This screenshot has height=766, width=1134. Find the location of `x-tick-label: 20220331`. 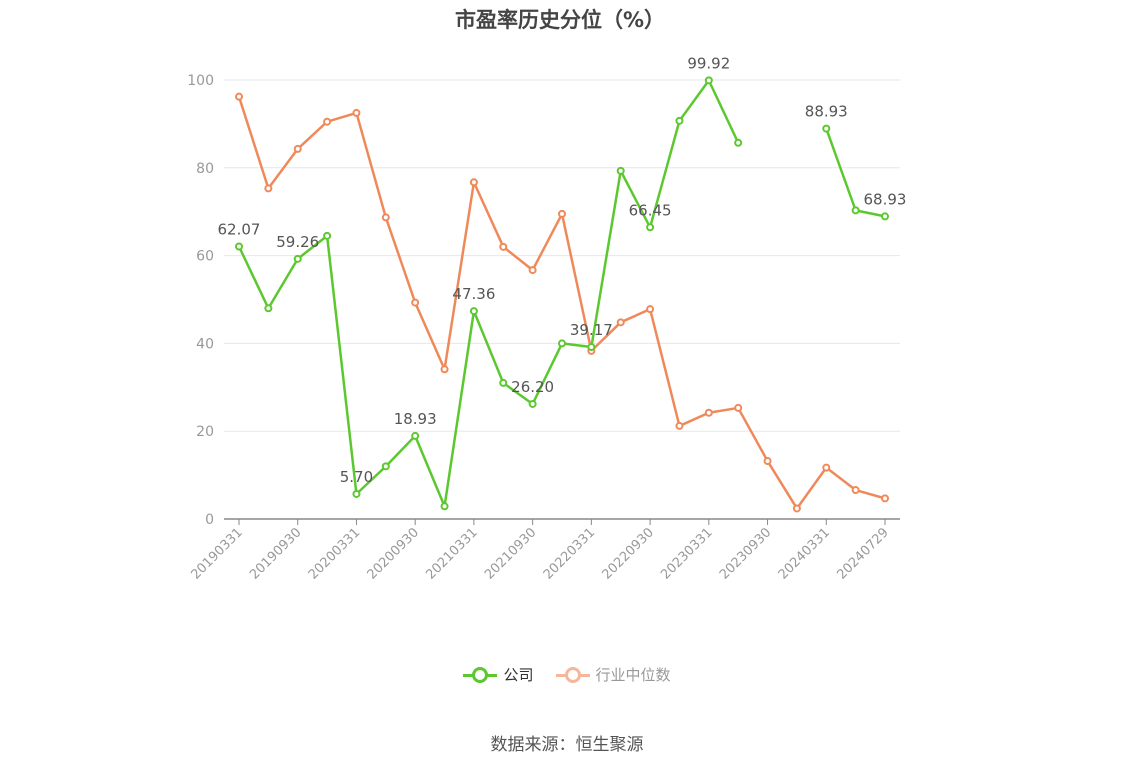

x-tick-label: 20220331 is located at coordinates (569, 553).